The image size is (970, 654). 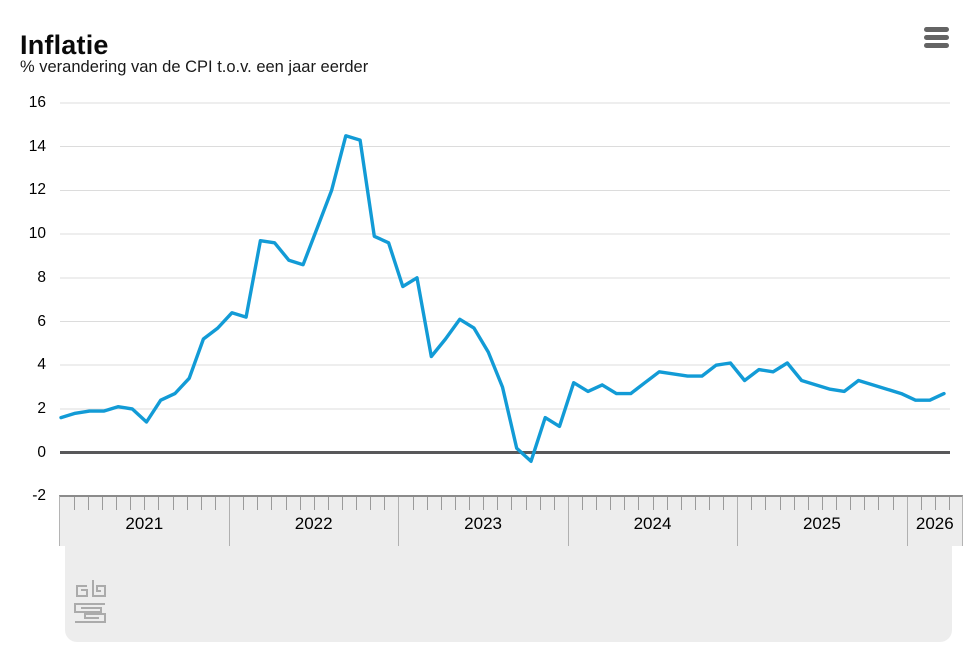 I want to click on chart-menu-button, so click(x=936, y=37).